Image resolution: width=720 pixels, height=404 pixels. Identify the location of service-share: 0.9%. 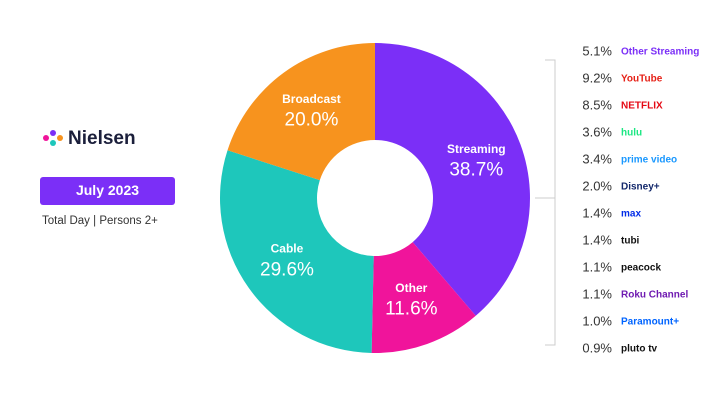
(597, 347).